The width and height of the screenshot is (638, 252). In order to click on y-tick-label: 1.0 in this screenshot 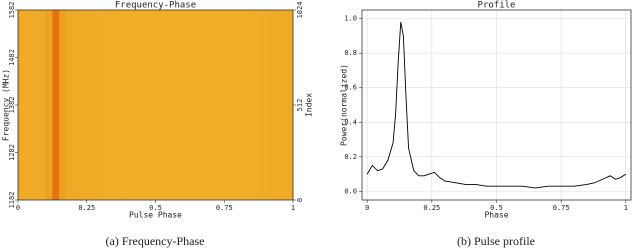, I will do `click(350, 19)`.